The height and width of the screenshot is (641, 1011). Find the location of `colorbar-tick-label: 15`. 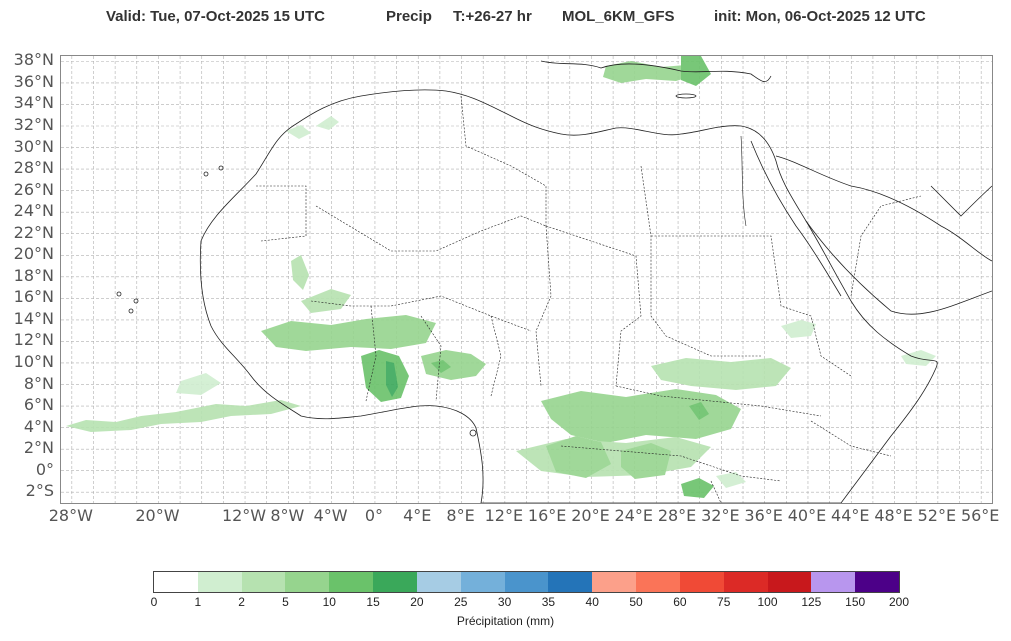

colorbar-tick-label: 15 is located at coordinates (373, 602).